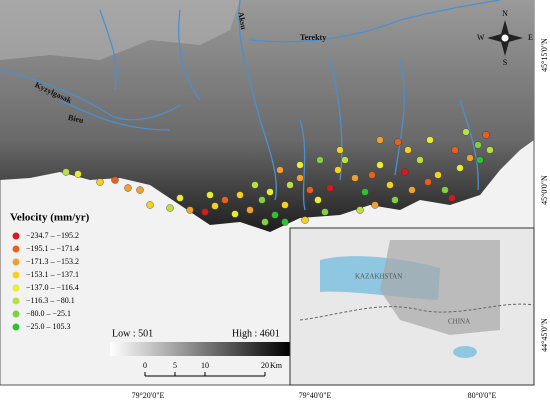 The height and width of the screenshot is (409, 550). I want to click on compass: N S E W, so click(505, 38).